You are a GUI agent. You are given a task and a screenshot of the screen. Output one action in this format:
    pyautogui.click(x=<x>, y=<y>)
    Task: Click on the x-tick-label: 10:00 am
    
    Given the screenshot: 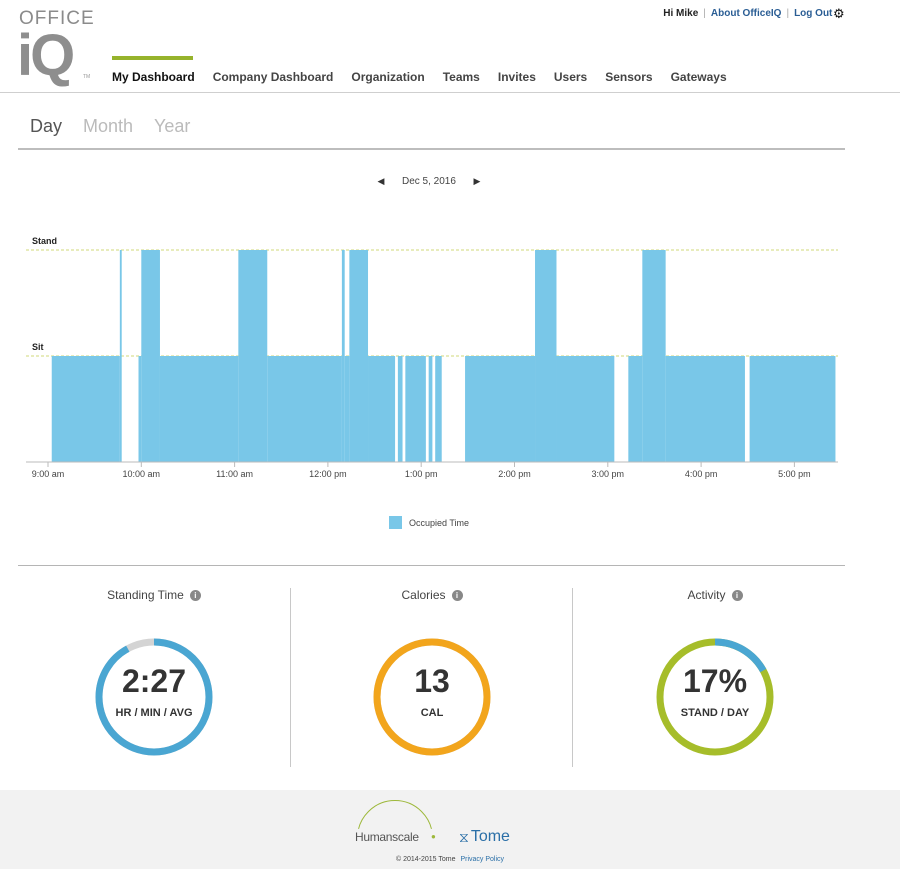 What is the action you would take?
    pyautogui.click(x=142, y=474)
    